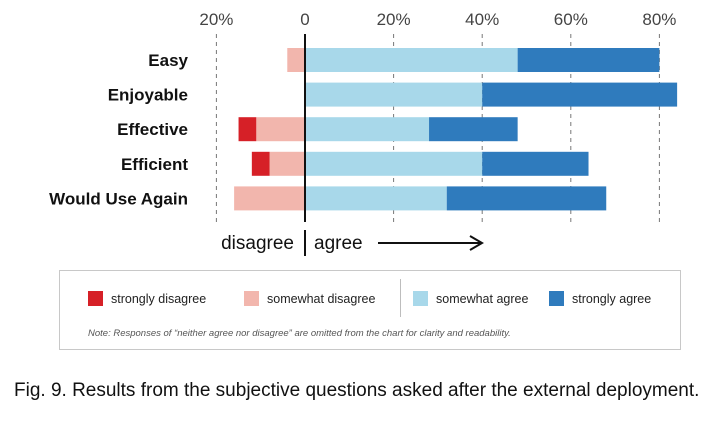 The image size is (711, 441). Describe the element at coordinates (659, 19) in the screenshot. I see `x-tick-label: 80%` at that location.